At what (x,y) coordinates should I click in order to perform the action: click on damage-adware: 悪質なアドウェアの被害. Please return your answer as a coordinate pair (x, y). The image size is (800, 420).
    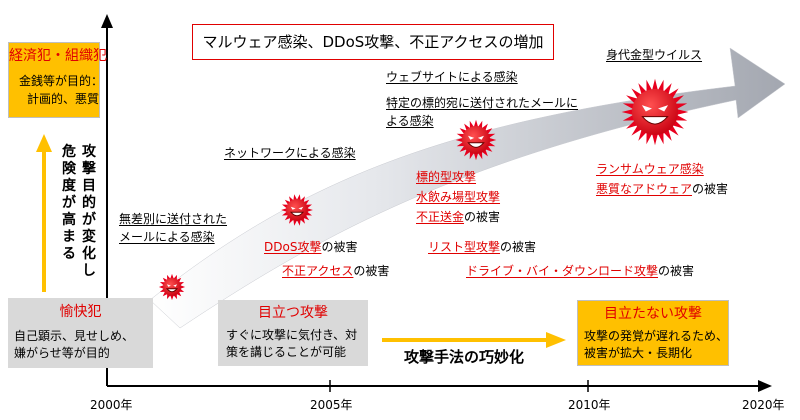
    Looking at the image, I should click on (662, 189).